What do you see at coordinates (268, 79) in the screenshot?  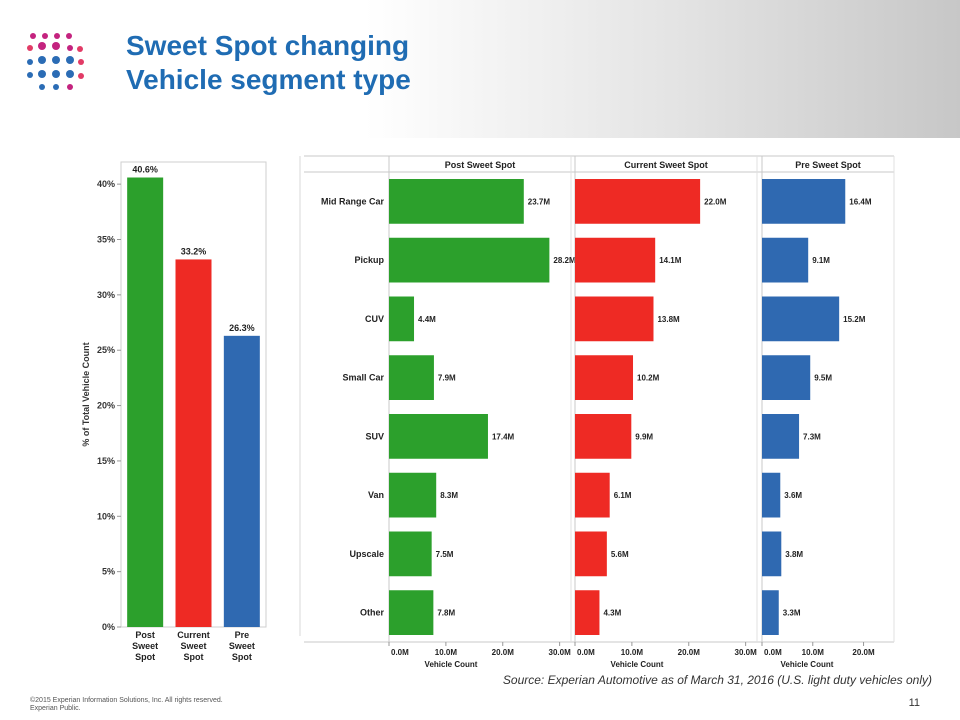 I see `slide-title-line2: Vehicle segment type` at bounding box center [268, 79].